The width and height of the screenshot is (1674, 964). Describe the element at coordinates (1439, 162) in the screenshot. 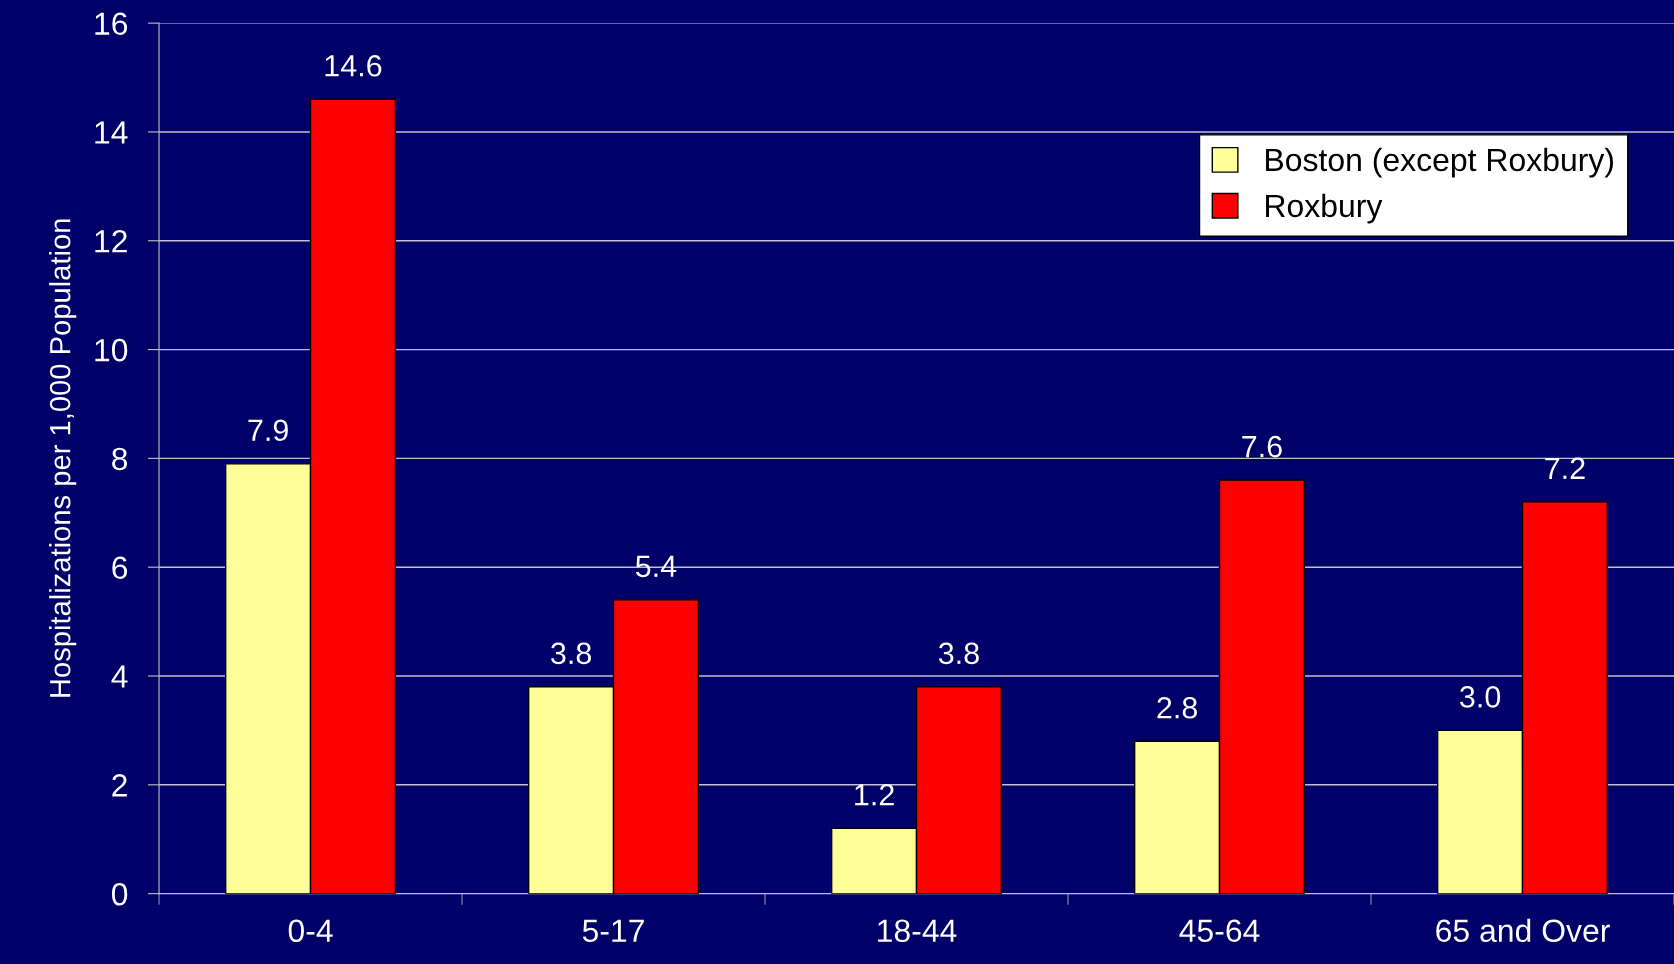

I see `legend-label: Boston (except Roxbury)` at that location.